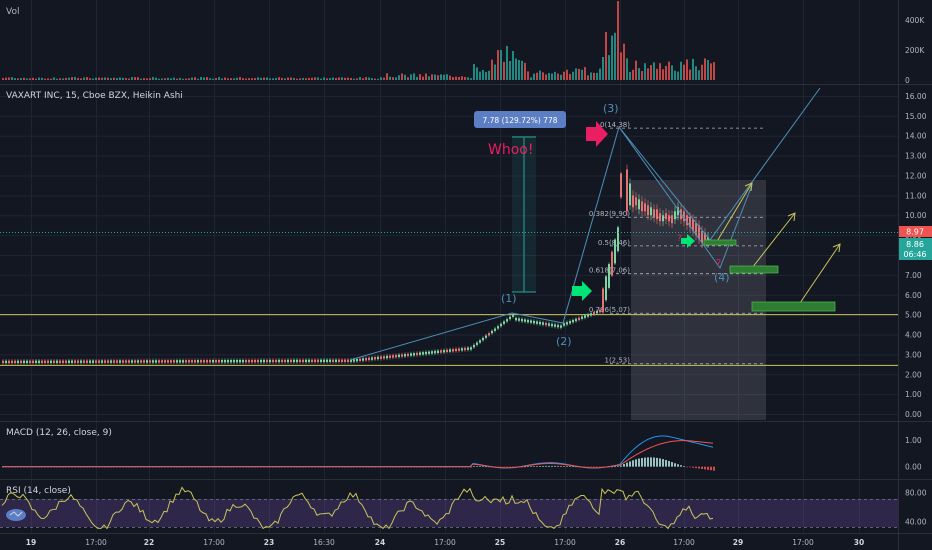  Describe the element at coordinates (913, 454) in the screenshot. I see `macd-axis: 1.00 0.00` at that location.